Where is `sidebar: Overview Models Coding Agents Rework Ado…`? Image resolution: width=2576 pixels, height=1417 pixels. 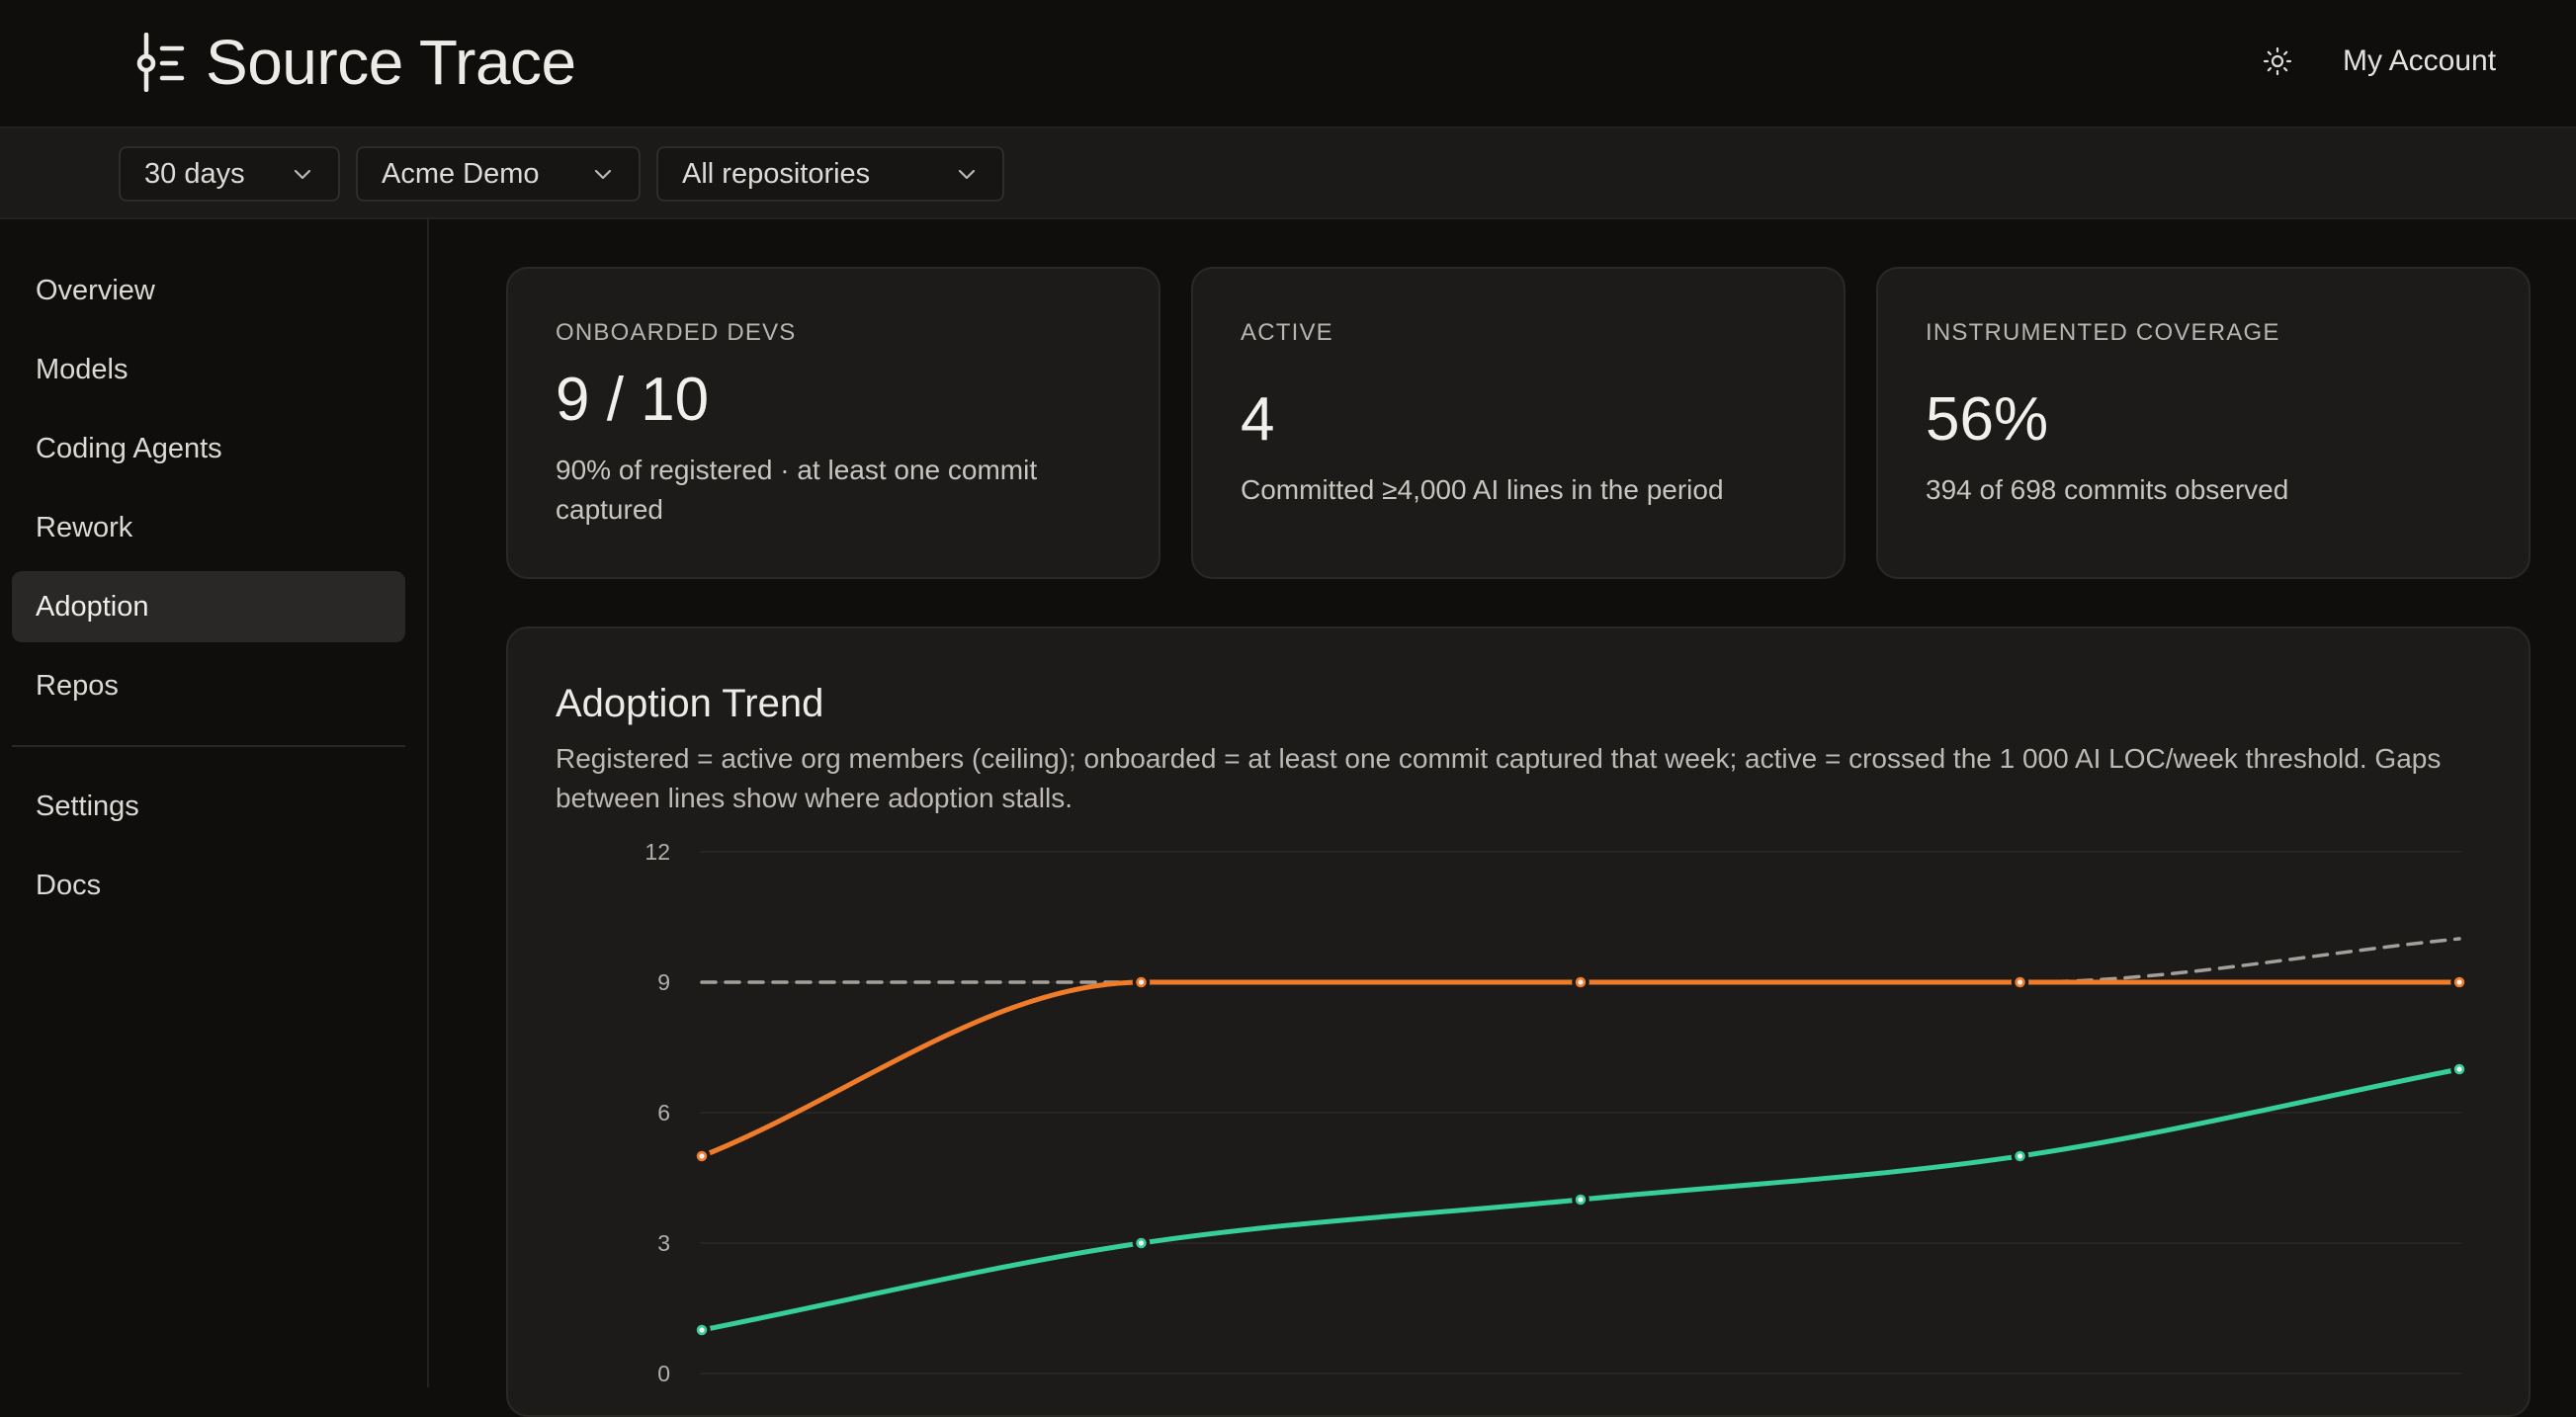
sidebar: Overview Models Coding Agents Rework Ado… is located at coordinates (214, 803).